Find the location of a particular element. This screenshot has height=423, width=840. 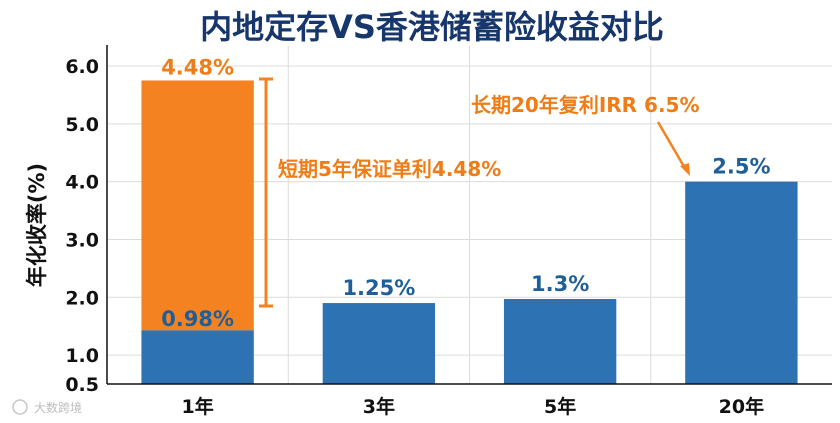

bar-value-label: 0.98% is located at coordinates (197, 319).